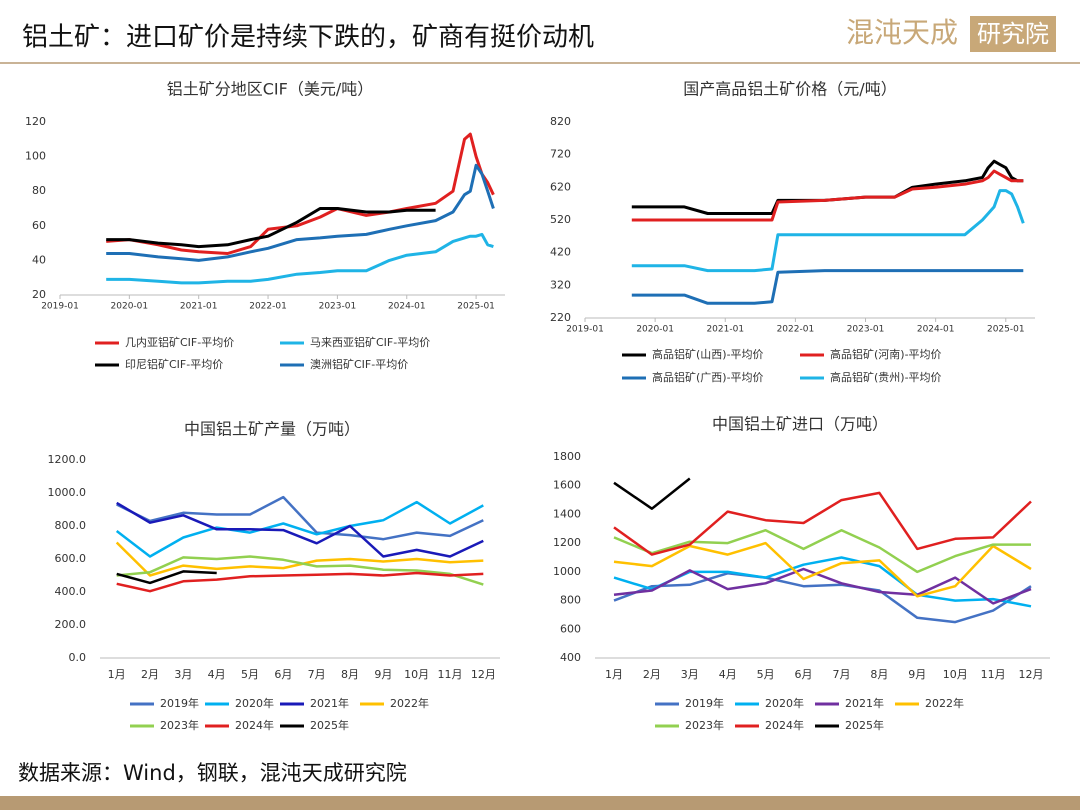 The height and width of the screenshot is (810, 1080). I want to click on y-tick-label: 600, so click(570, 628).